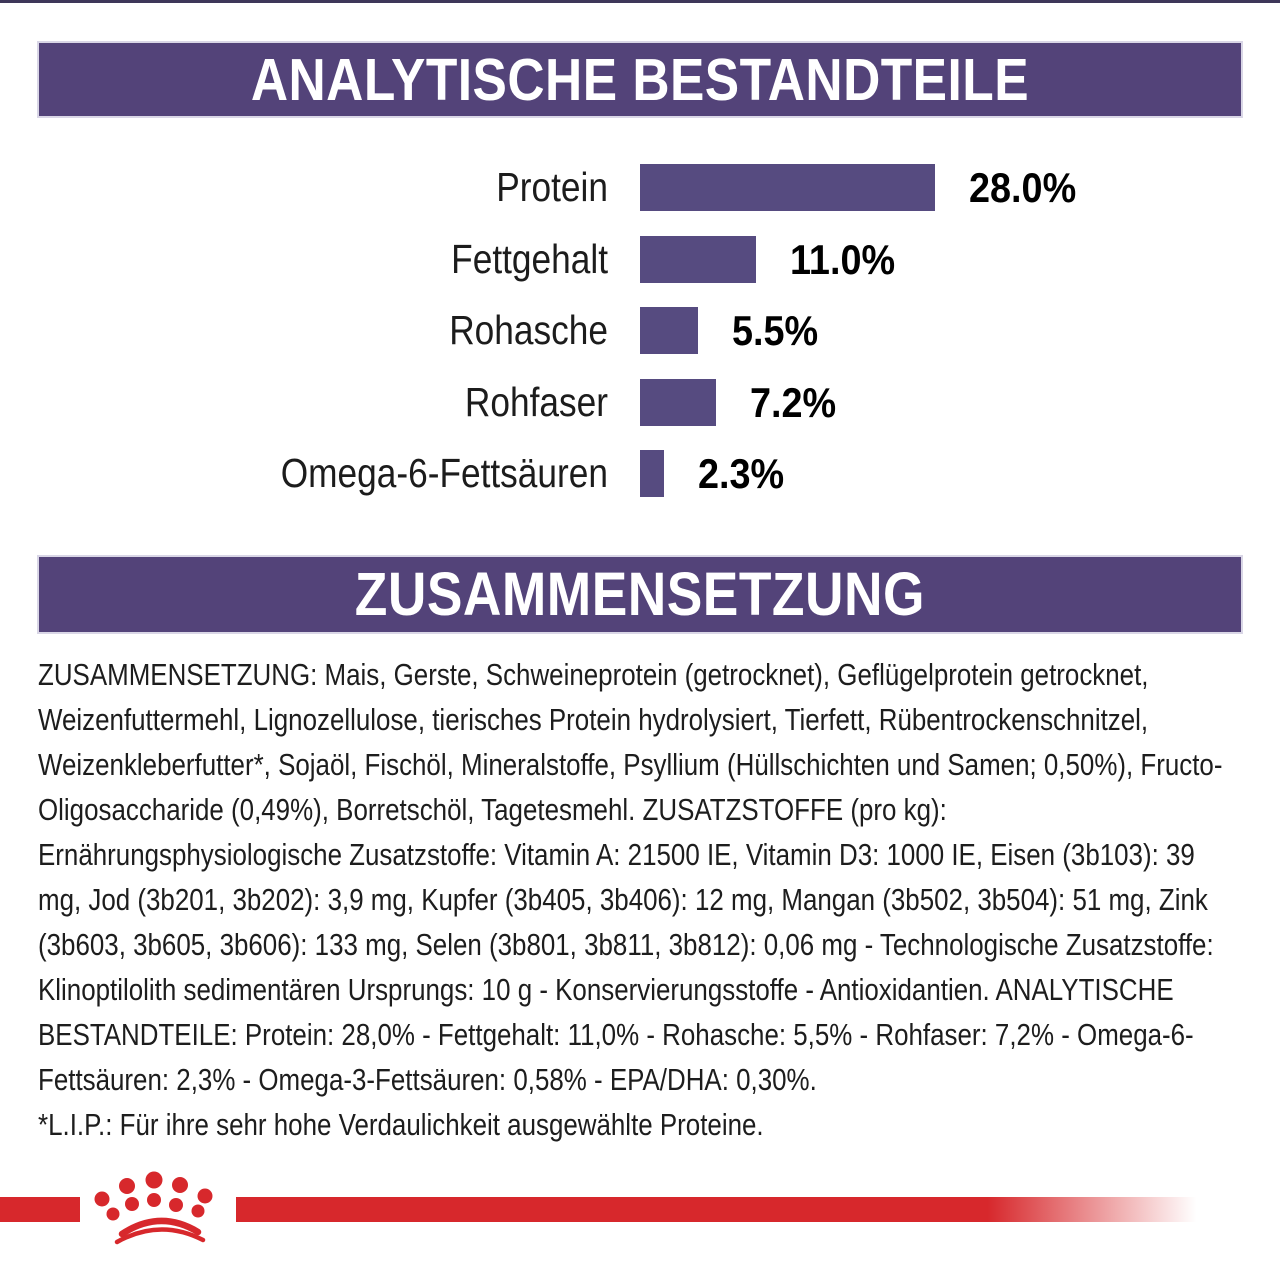 The height and width of the screenshot is (1280, 1280). I want to click on bar-value: 11.0%, so click(843, 259).